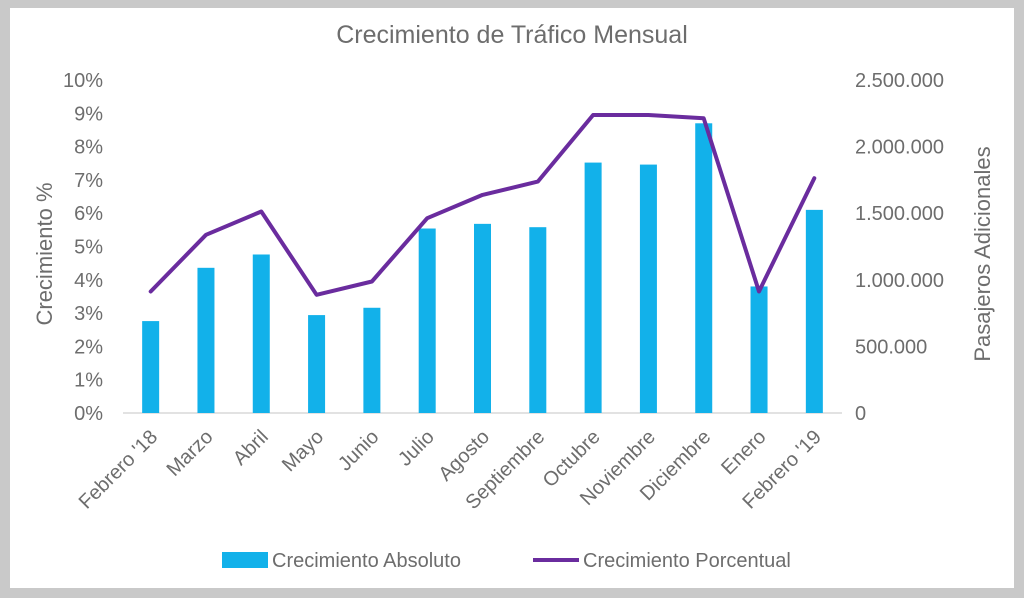 The height and width of the screenshot is (598, 1024). What do you see at coordinates (88, 148) in the screenshot?
I see `y-left-tick-label: 8%` at bounding box center [88, 148].